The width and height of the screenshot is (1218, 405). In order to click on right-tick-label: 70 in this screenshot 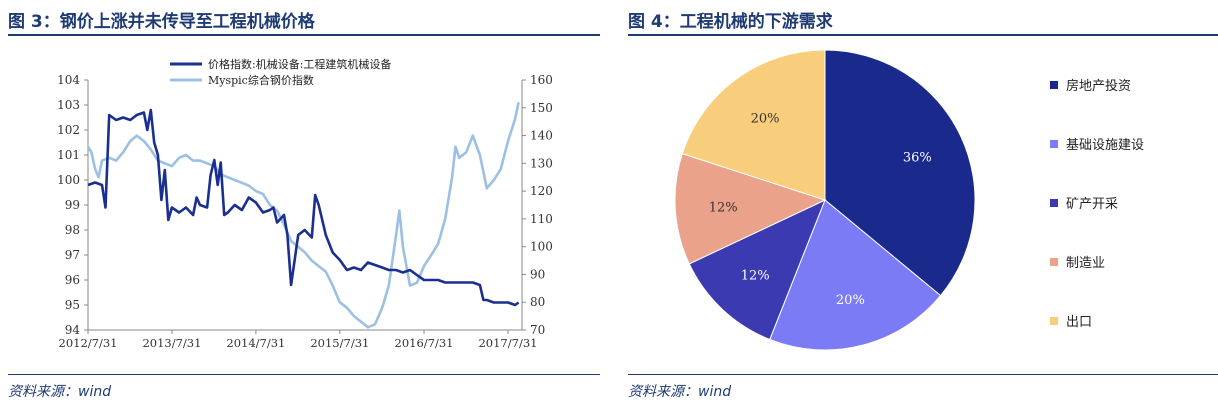, I will do `click(537, 330)`.